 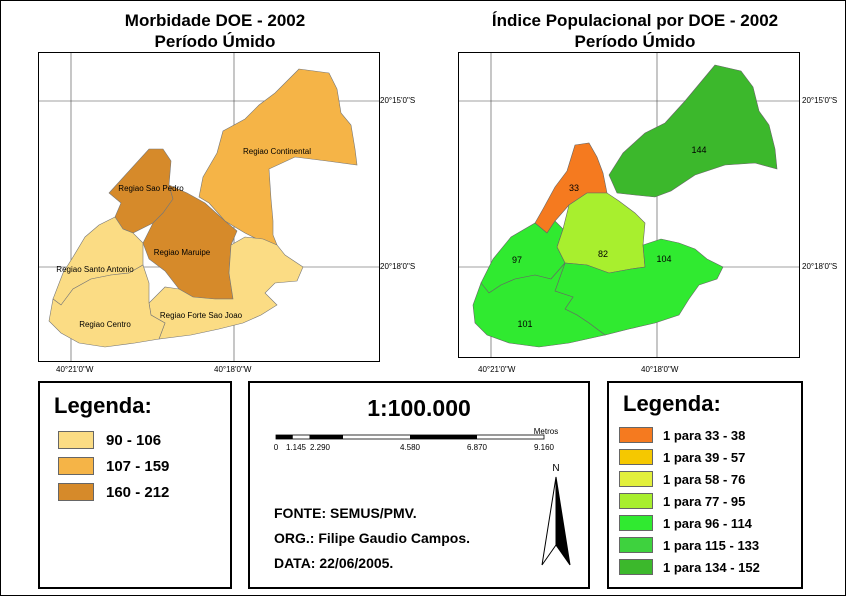 I want to click on left-map-title: Morbidade DOE - 2002 Período Úmido, so click(x=215, y=31).